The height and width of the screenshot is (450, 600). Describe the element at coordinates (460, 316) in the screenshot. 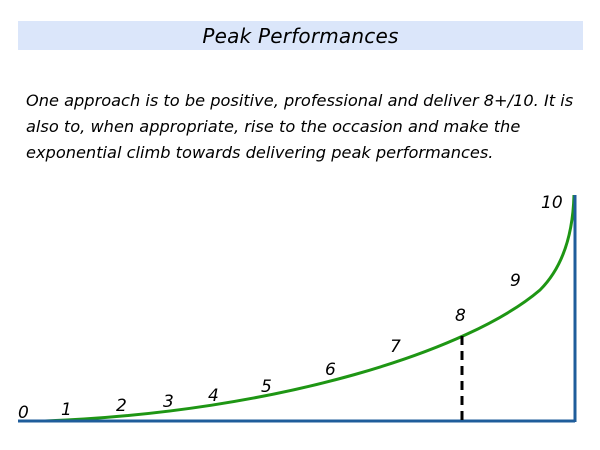

I see `scale-label-8: 8` at that location.